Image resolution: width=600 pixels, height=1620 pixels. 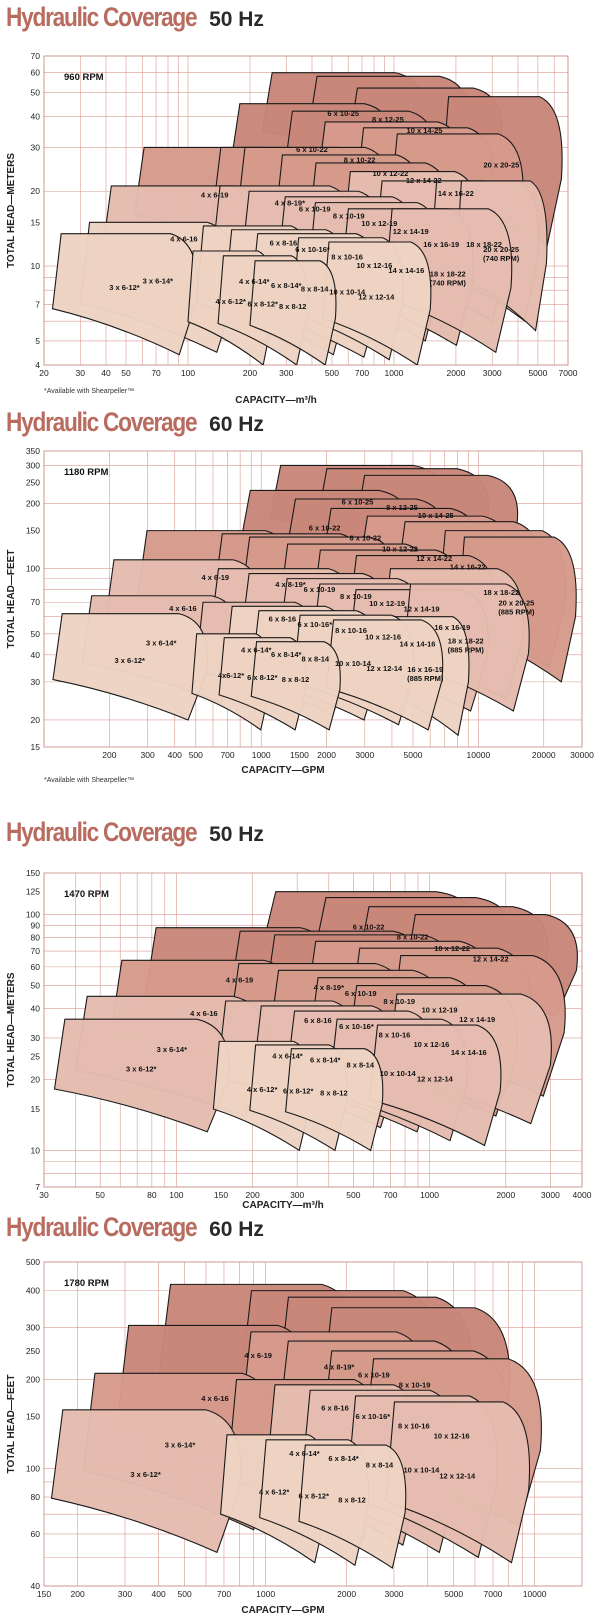 What do you see at coordinates (36, 951) in the screenshot?
I see `y-tick-label: 70` at bounding box center [36, 951].